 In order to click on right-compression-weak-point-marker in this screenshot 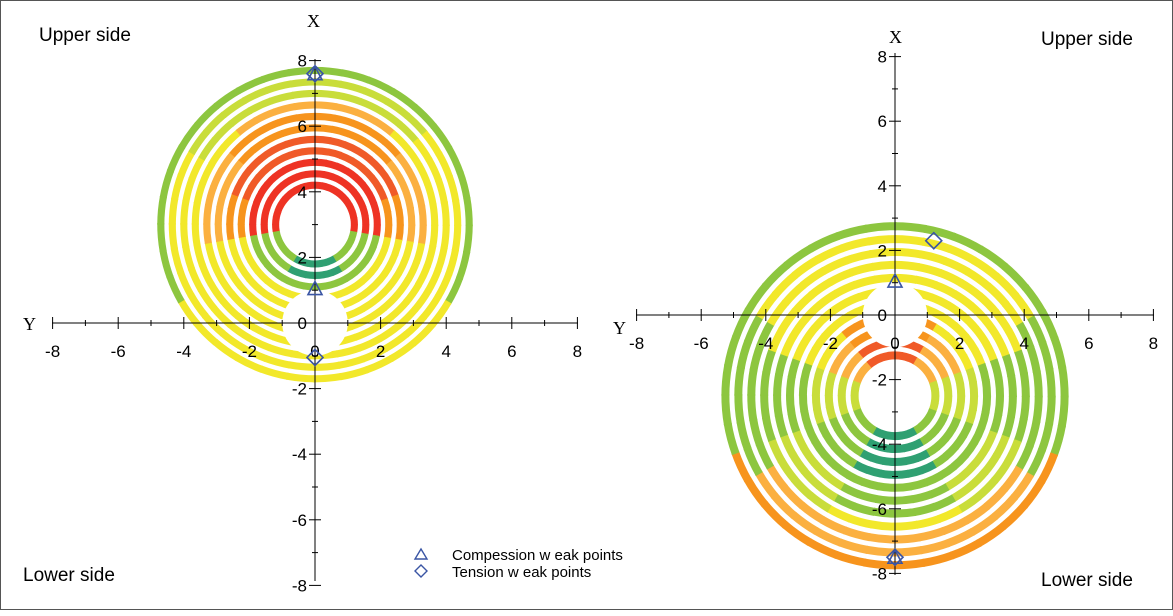, I will do `click(895, 280)`.